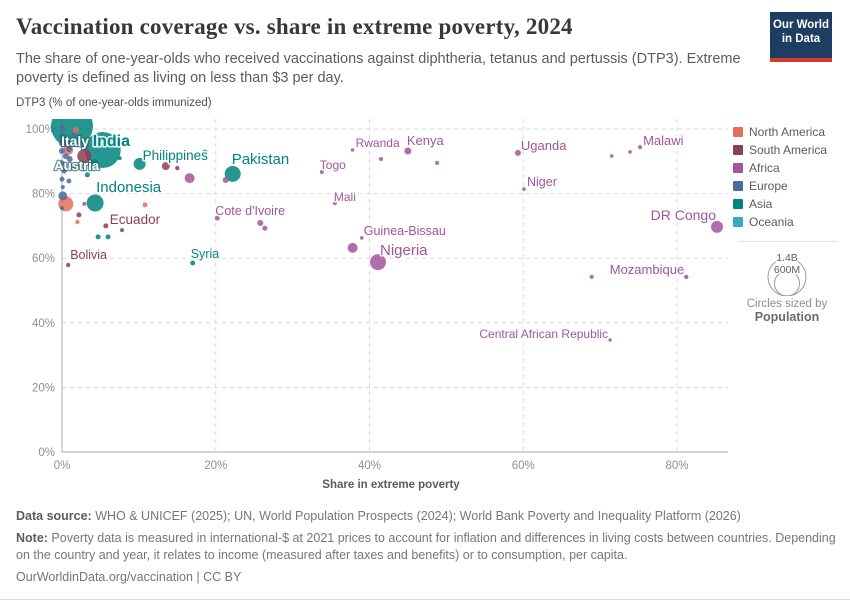 The image size is (850, 600). Describe the element at coordinates (543, 334) in the screenshot. I see `country-label: Central African Republic` at that location.